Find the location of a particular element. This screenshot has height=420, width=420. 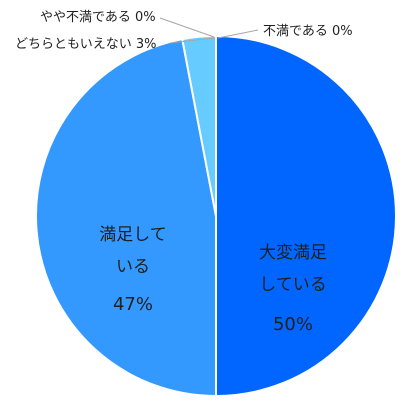

slice-pct-very-satisfied: 50% is located at coordinates (293, 324).